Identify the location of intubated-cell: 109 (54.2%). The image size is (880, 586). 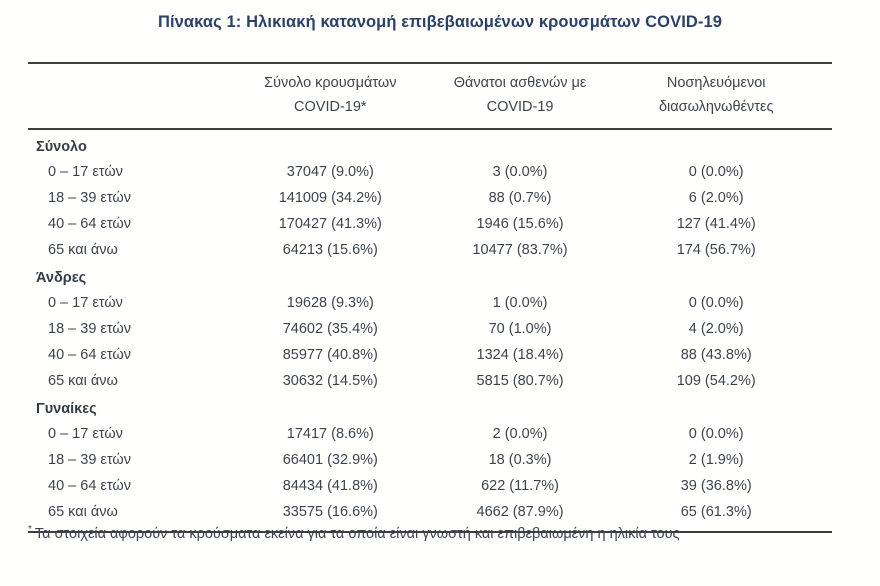
(716, 381).